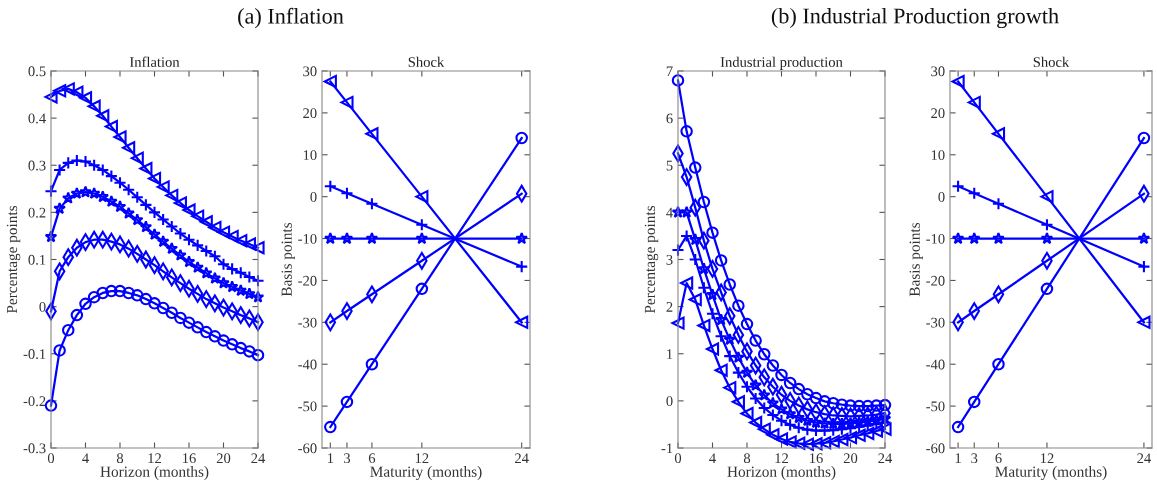  What do you see at coordinates (37, 259) in the screenshot?
I see `y-tick-label: 0.1` at bounding box center [37, 259].